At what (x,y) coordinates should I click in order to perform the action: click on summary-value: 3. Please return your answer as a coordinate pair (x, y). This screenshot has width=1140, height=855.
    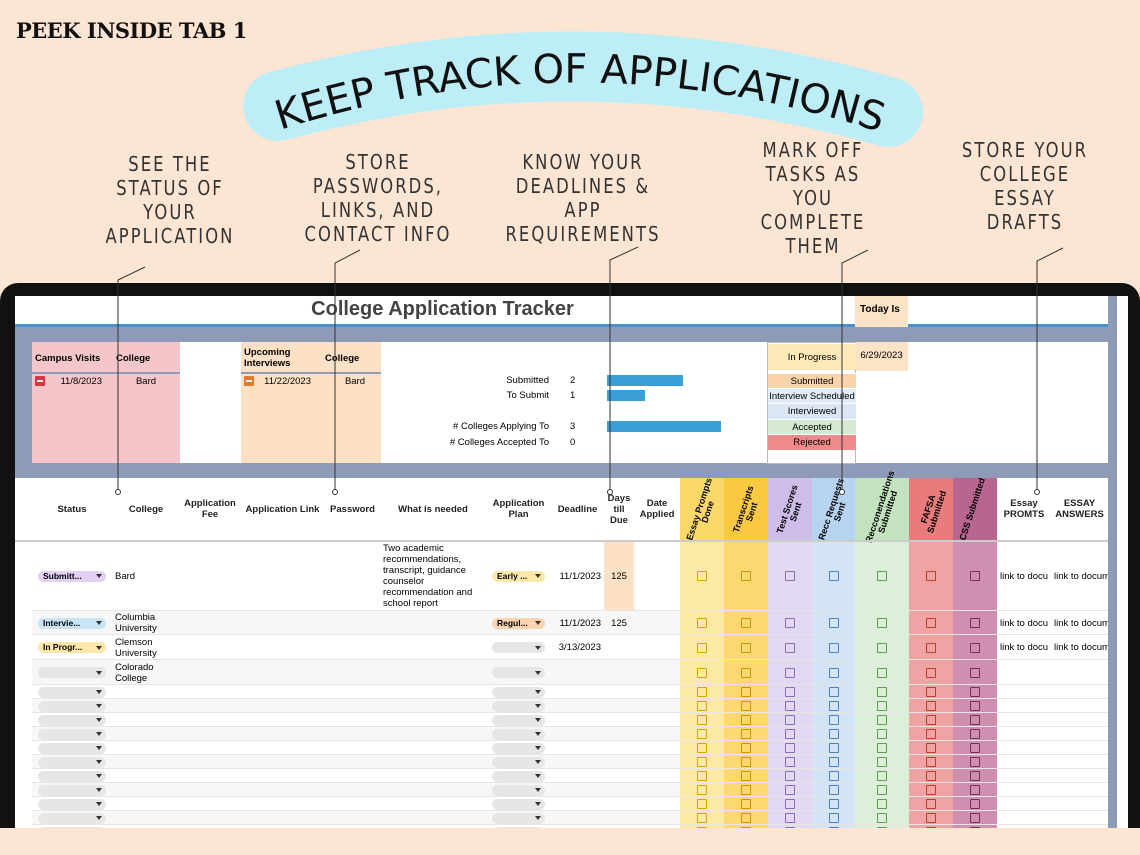
    Looking at the image, I should click on (573, 426).